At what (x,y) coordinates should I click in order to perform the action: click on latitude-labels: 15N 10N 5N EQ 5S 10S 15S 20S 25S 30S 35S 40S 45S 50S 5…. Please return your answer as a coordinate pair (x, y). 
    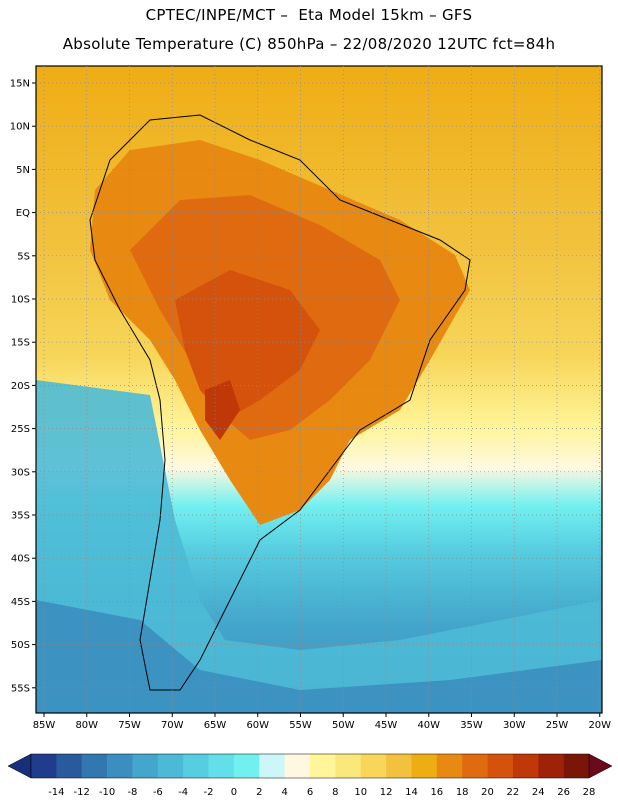
    Looking at the image, I should click on (20, 387).